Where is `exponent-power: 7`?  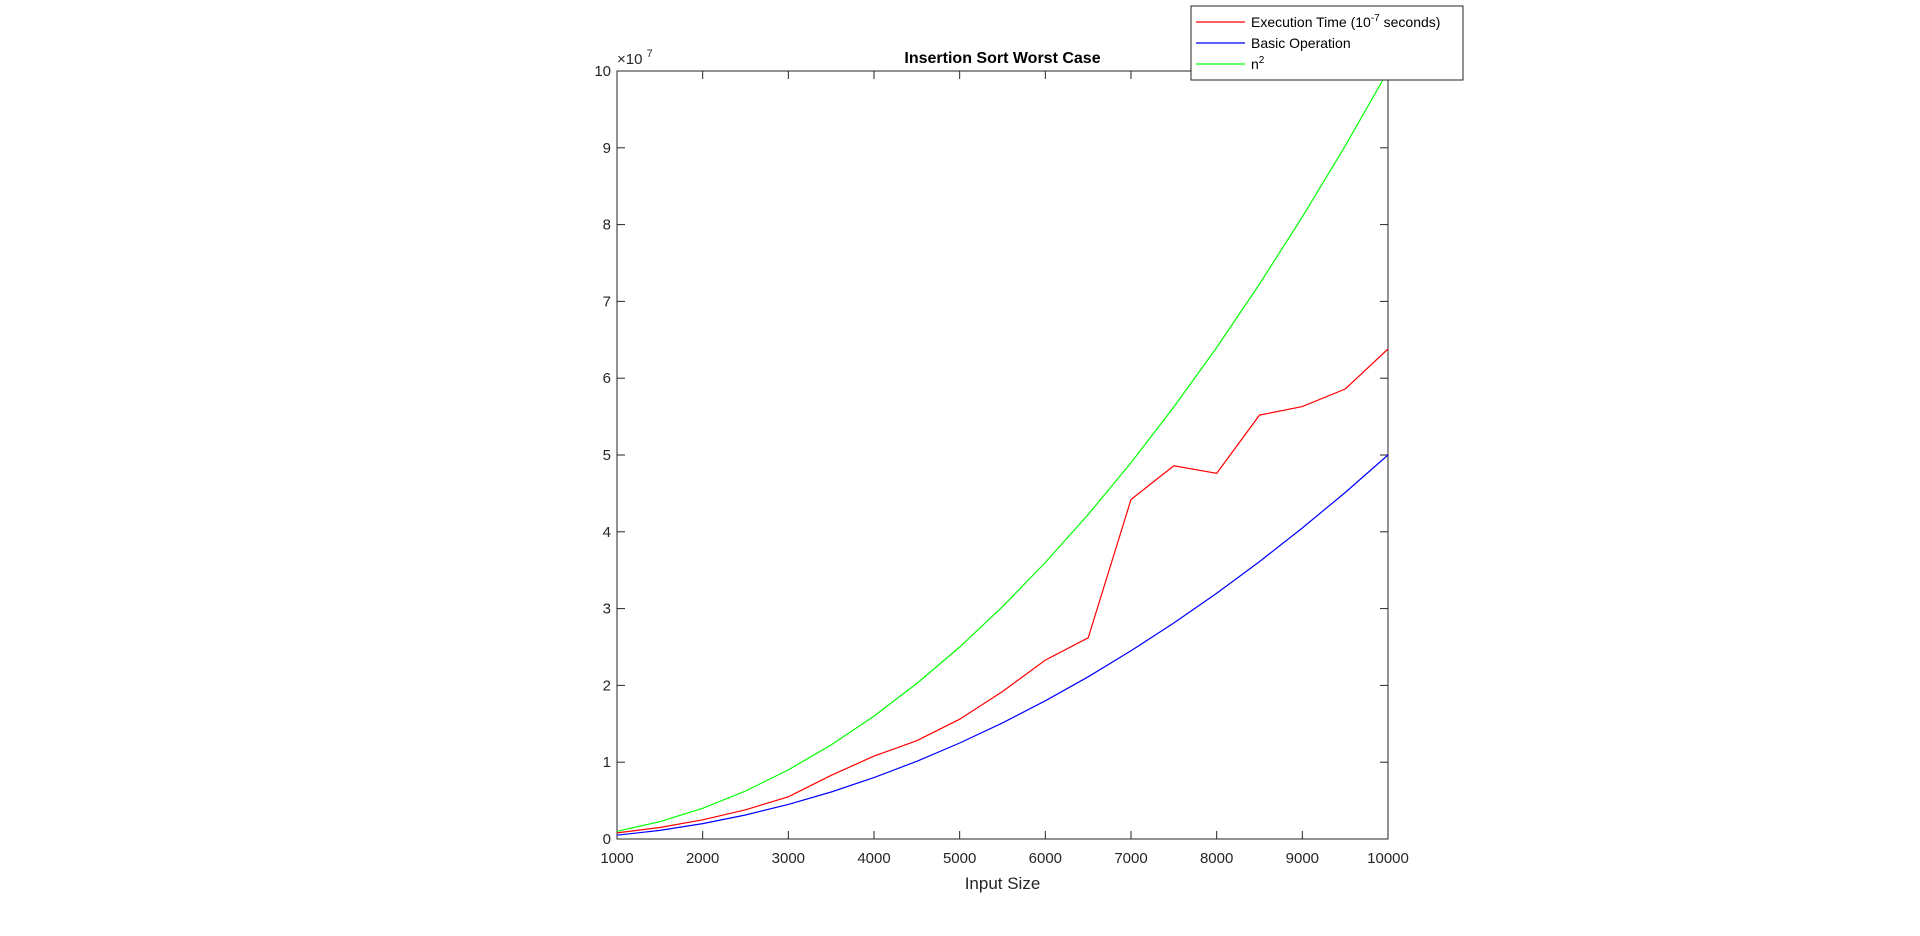 exponent-power: 7 is located at coordinates (650, 54).